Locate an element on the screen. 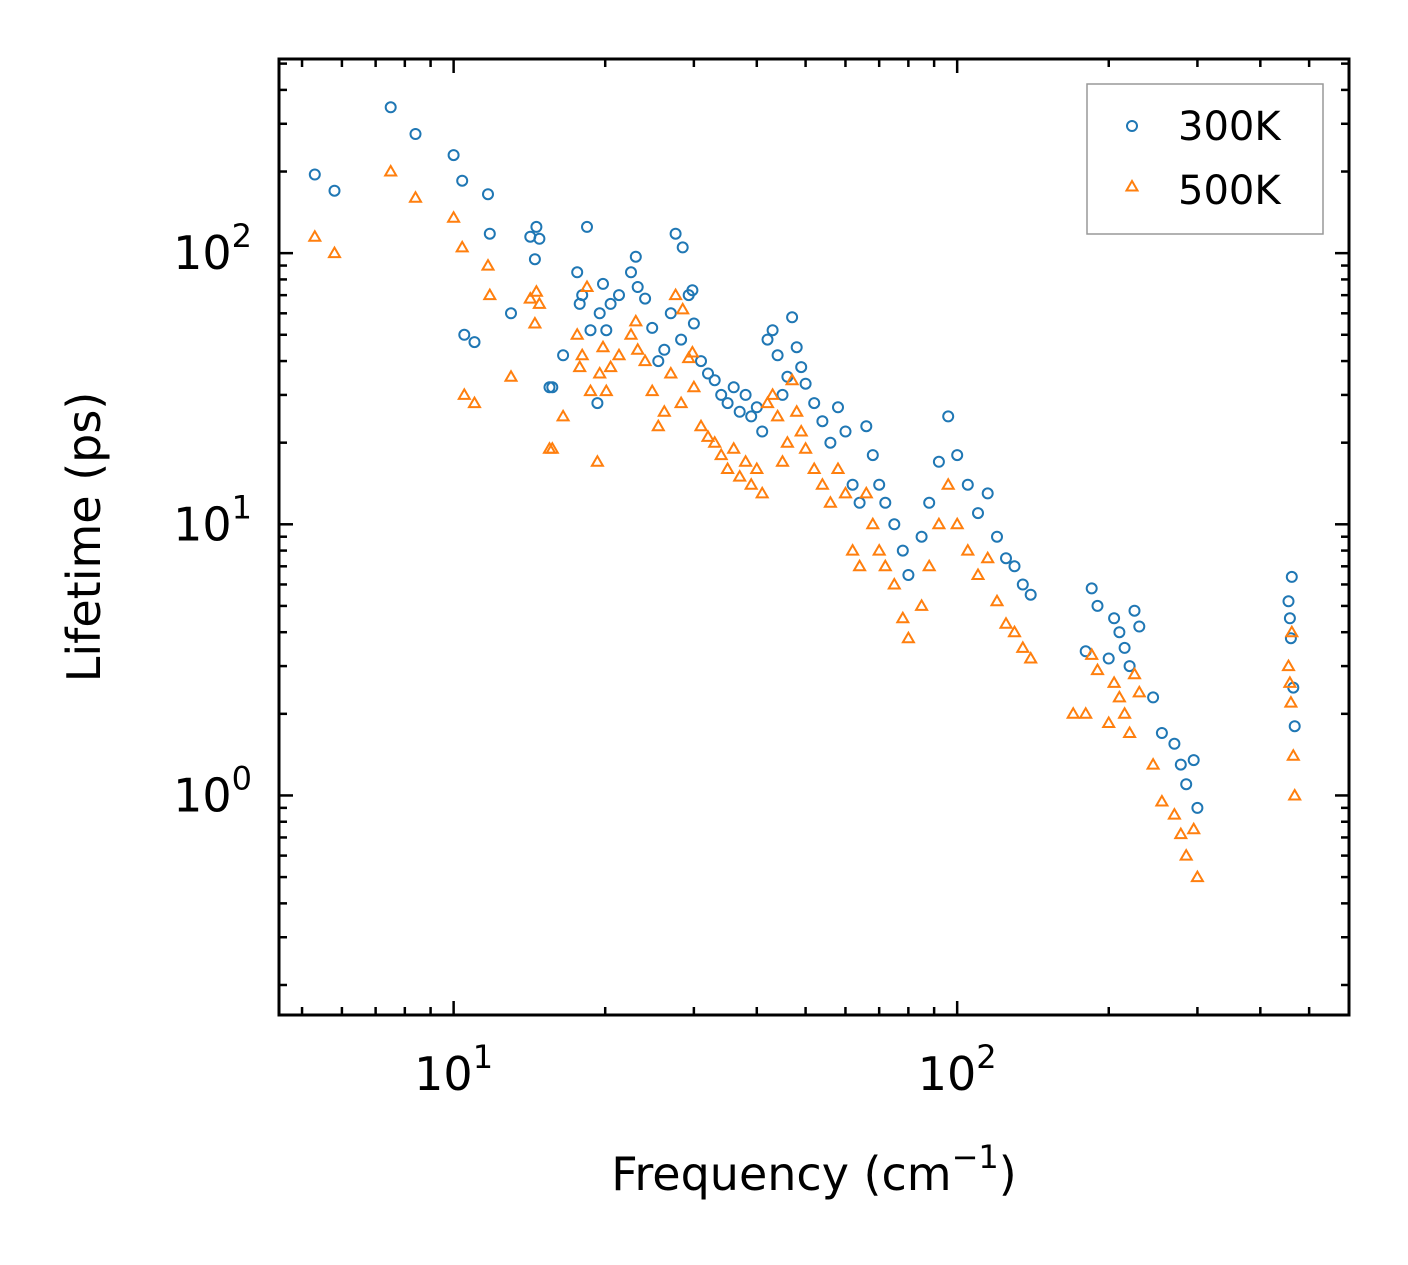  y-tick-label-2: 102 is located at coordinates (212, 248).